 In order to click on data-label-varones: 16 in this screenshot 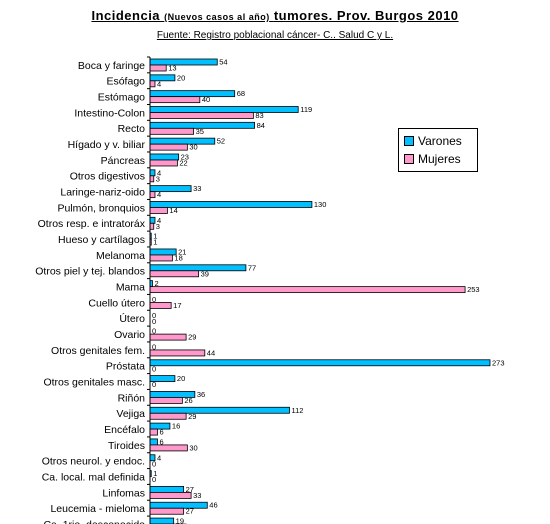, I will do `click(176, 426)`.